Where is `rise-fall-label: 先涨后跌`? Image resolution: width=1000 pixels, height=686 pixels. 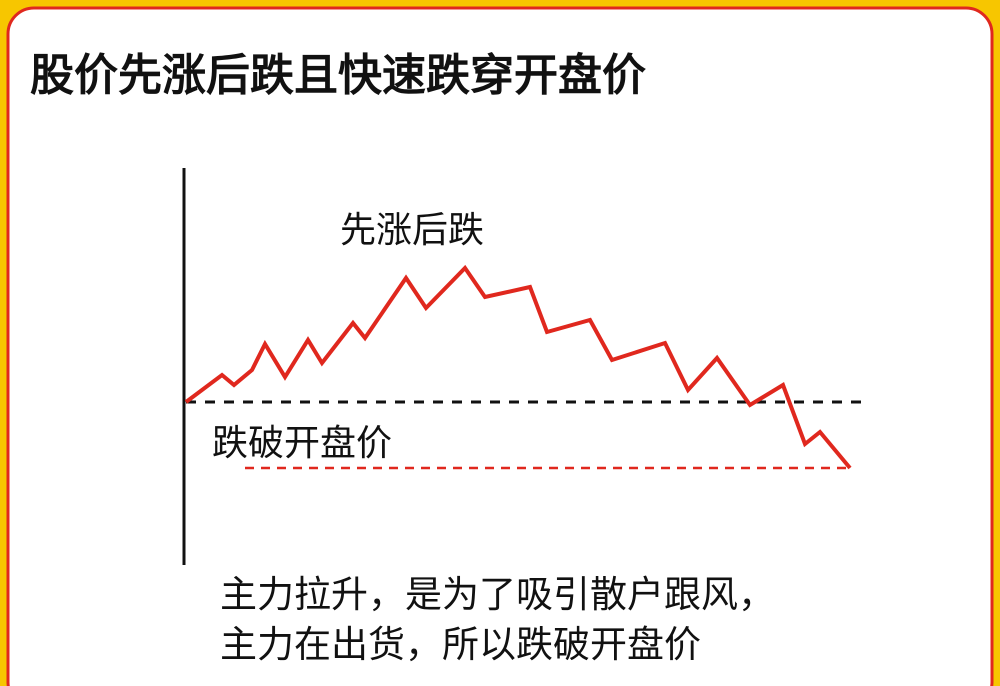
rise-fall-label: 先涨后跌 is located at coordinates (412, 230).